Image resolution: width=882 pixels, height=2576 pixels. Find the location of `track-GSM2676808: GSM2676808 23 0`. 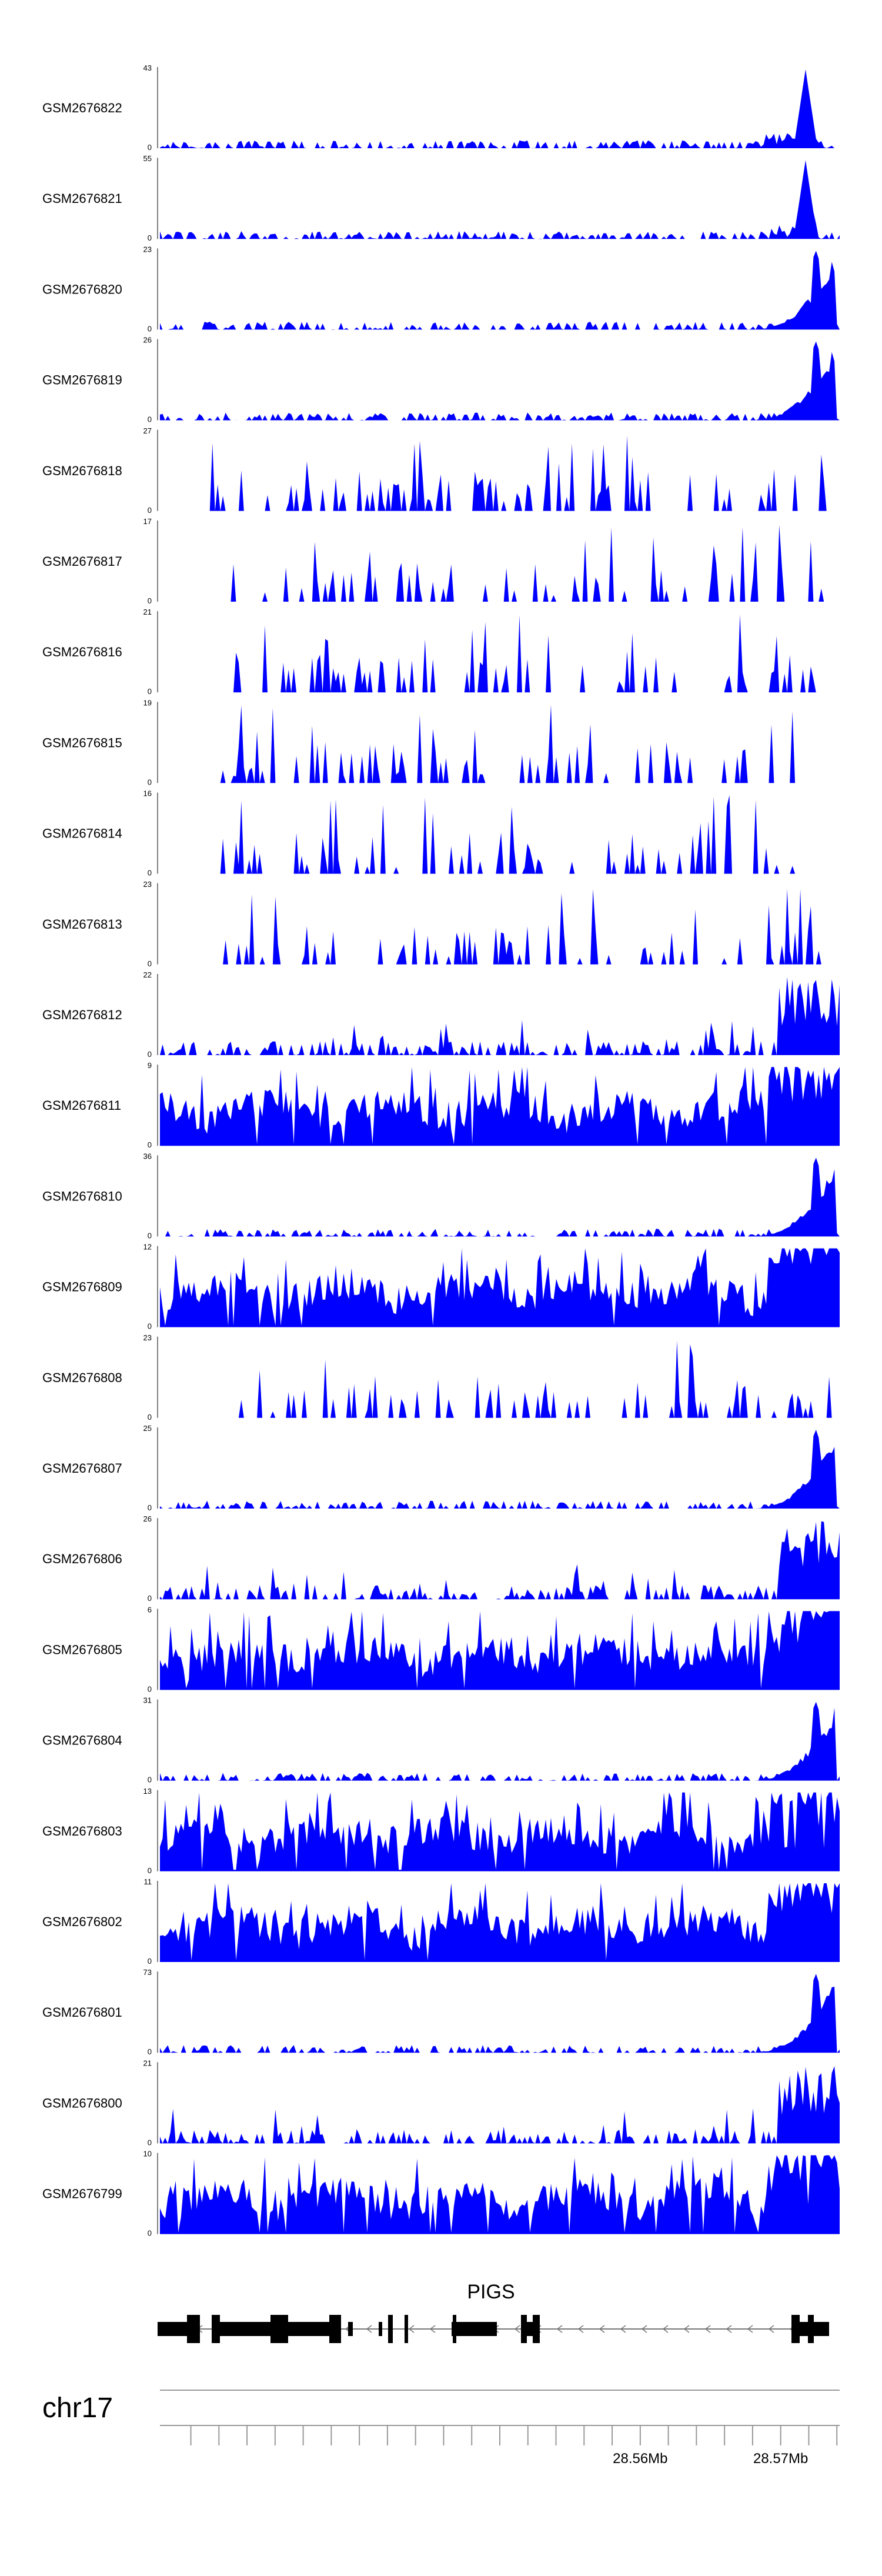

track-GSM2676808: GSM2676808 23 0 is located at coordinates (441, 1377).